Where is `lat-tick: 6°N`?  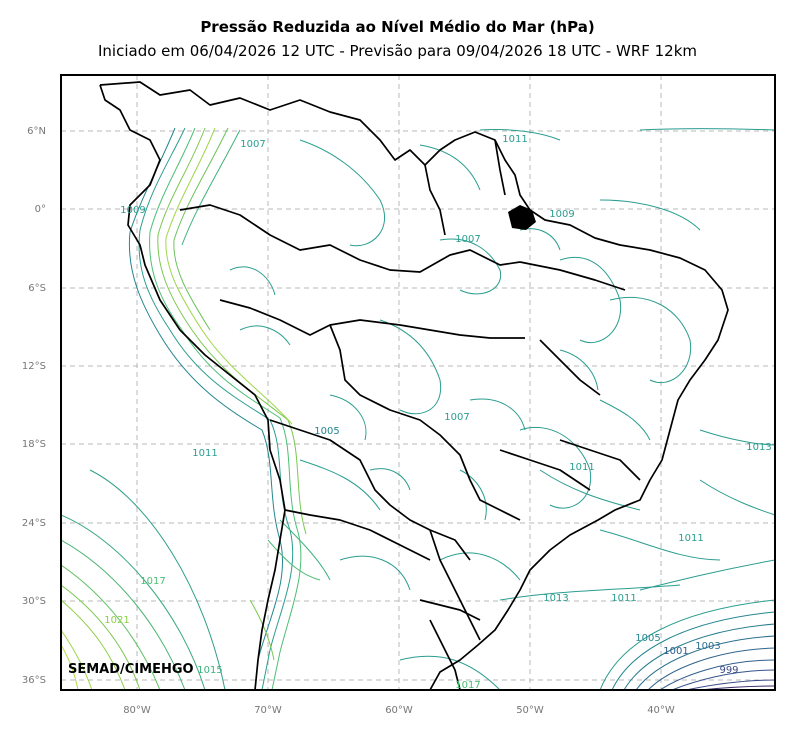 lat-tick: 6°N is located at coordinates (36, 131).